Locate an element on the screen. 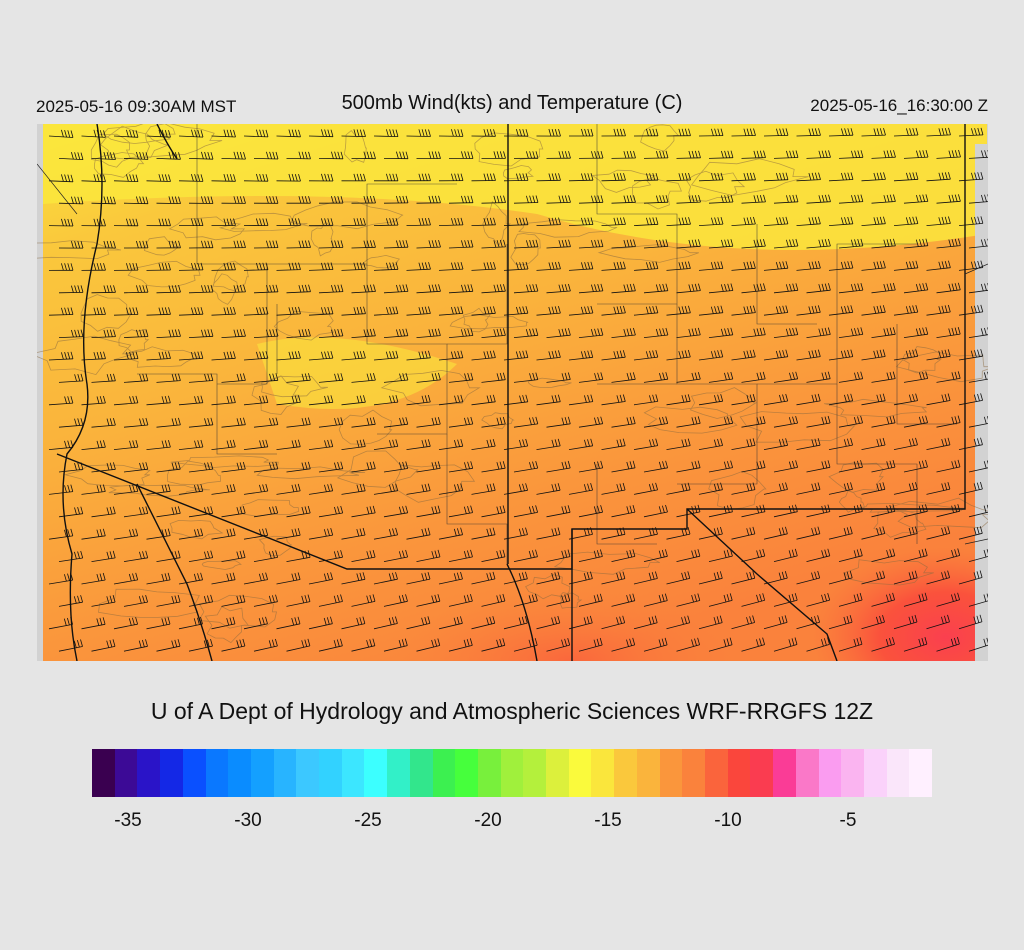  temperature-colorbar is located at coordinates (512, 773).